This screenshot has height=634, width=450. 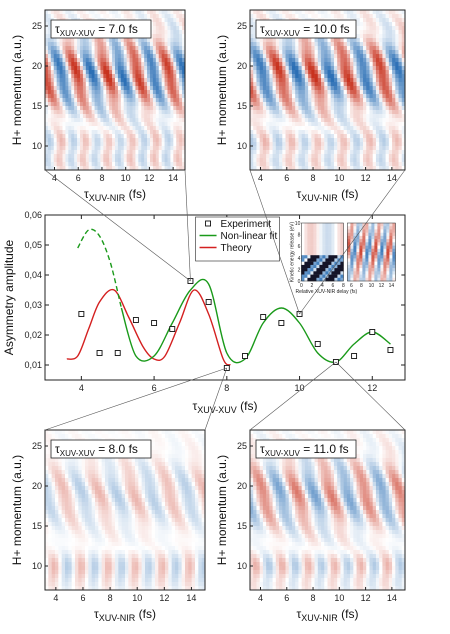 What do you see at coordinates (96, 30) in the screenshot?
I see `delay-label: τXUV-XUV = 7.0 fs` at bounding box center [96, 30].